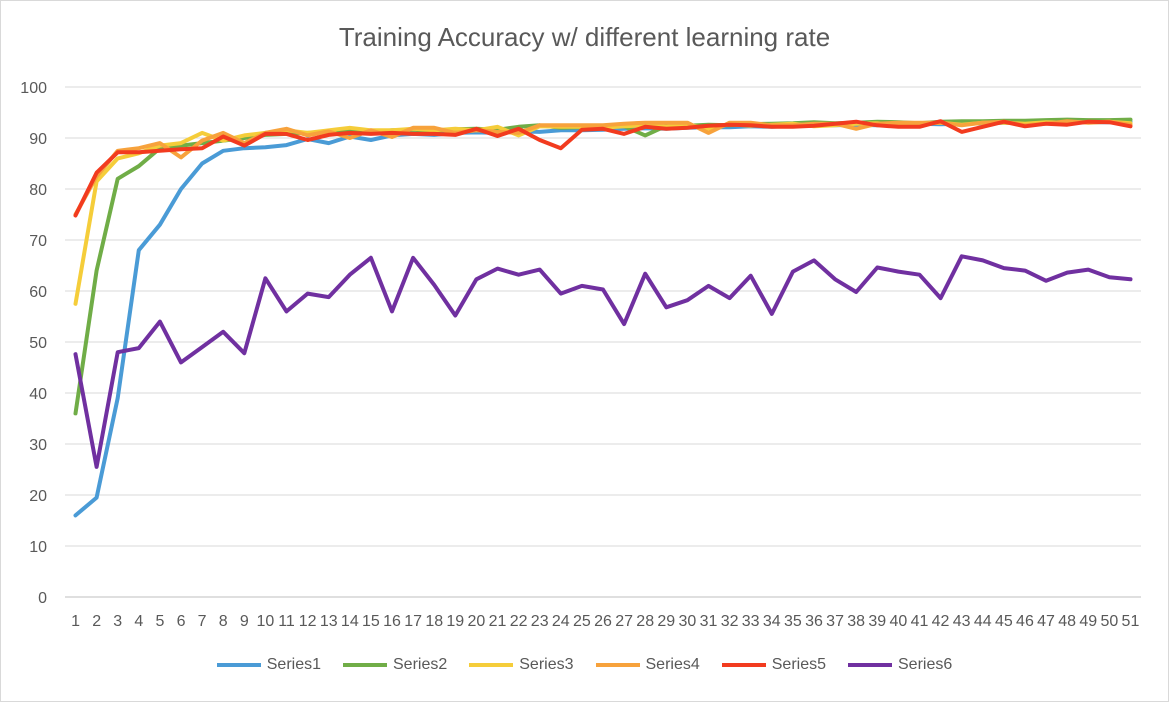 This screenshot has height=702, width=1169. I want to click on x-tick-label: 27, so click(624, 621).